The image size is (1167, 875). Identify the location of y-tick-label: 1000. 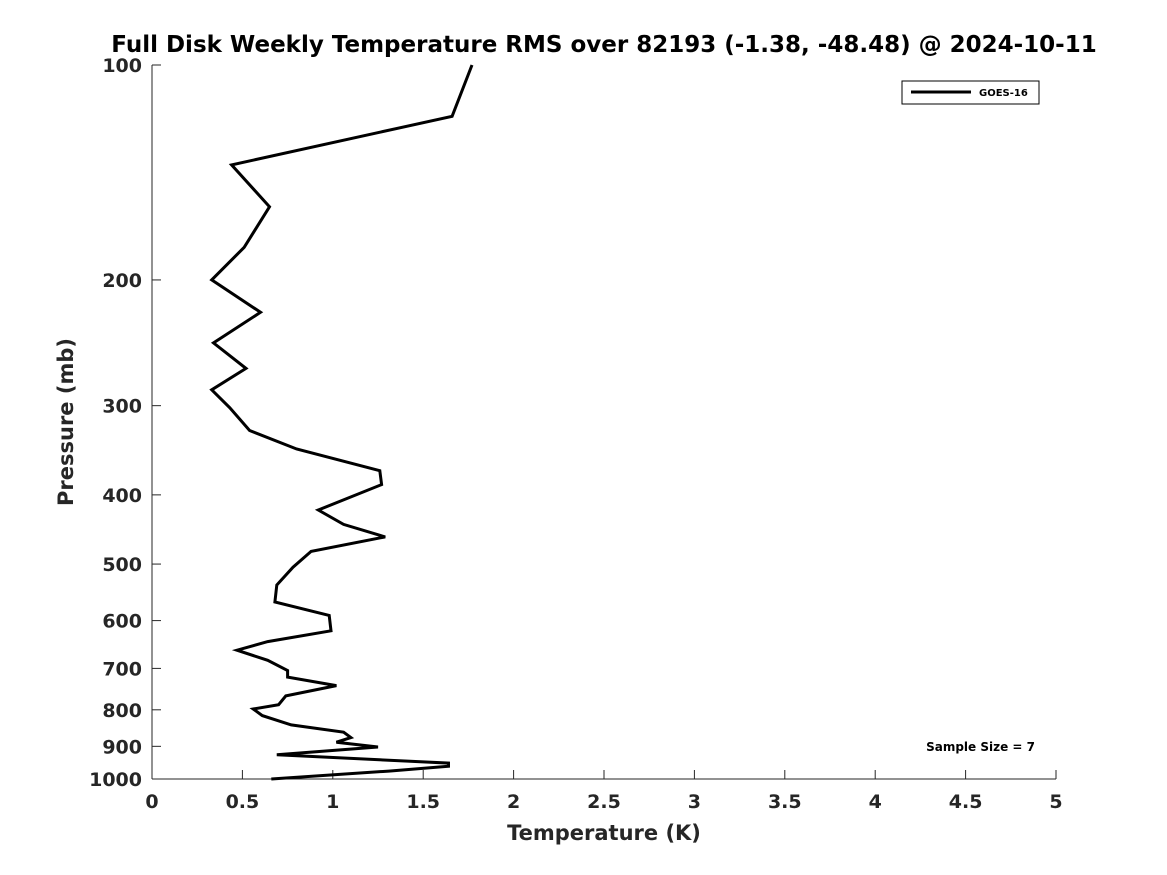
(115, 780).